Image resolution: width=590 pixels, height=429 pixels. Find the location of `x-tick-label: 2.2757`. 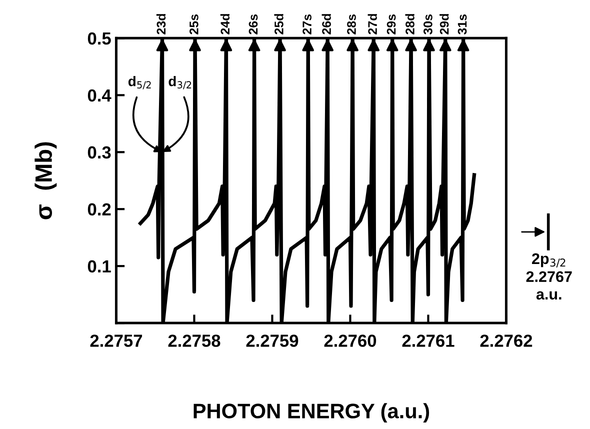

x-tick-label: 2.2757 is located at coordinates (116, 340).